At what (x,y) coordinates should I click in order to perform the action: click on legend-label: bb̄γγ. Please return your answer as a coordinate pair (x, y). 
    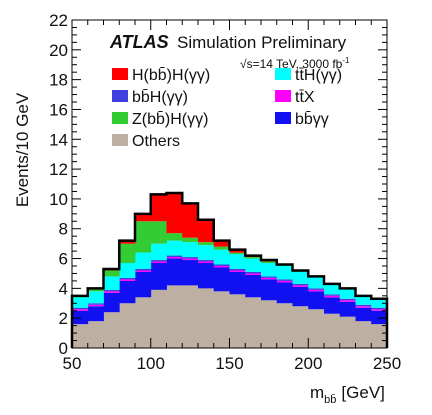
    Looking at the image, I should click on (312, 119).